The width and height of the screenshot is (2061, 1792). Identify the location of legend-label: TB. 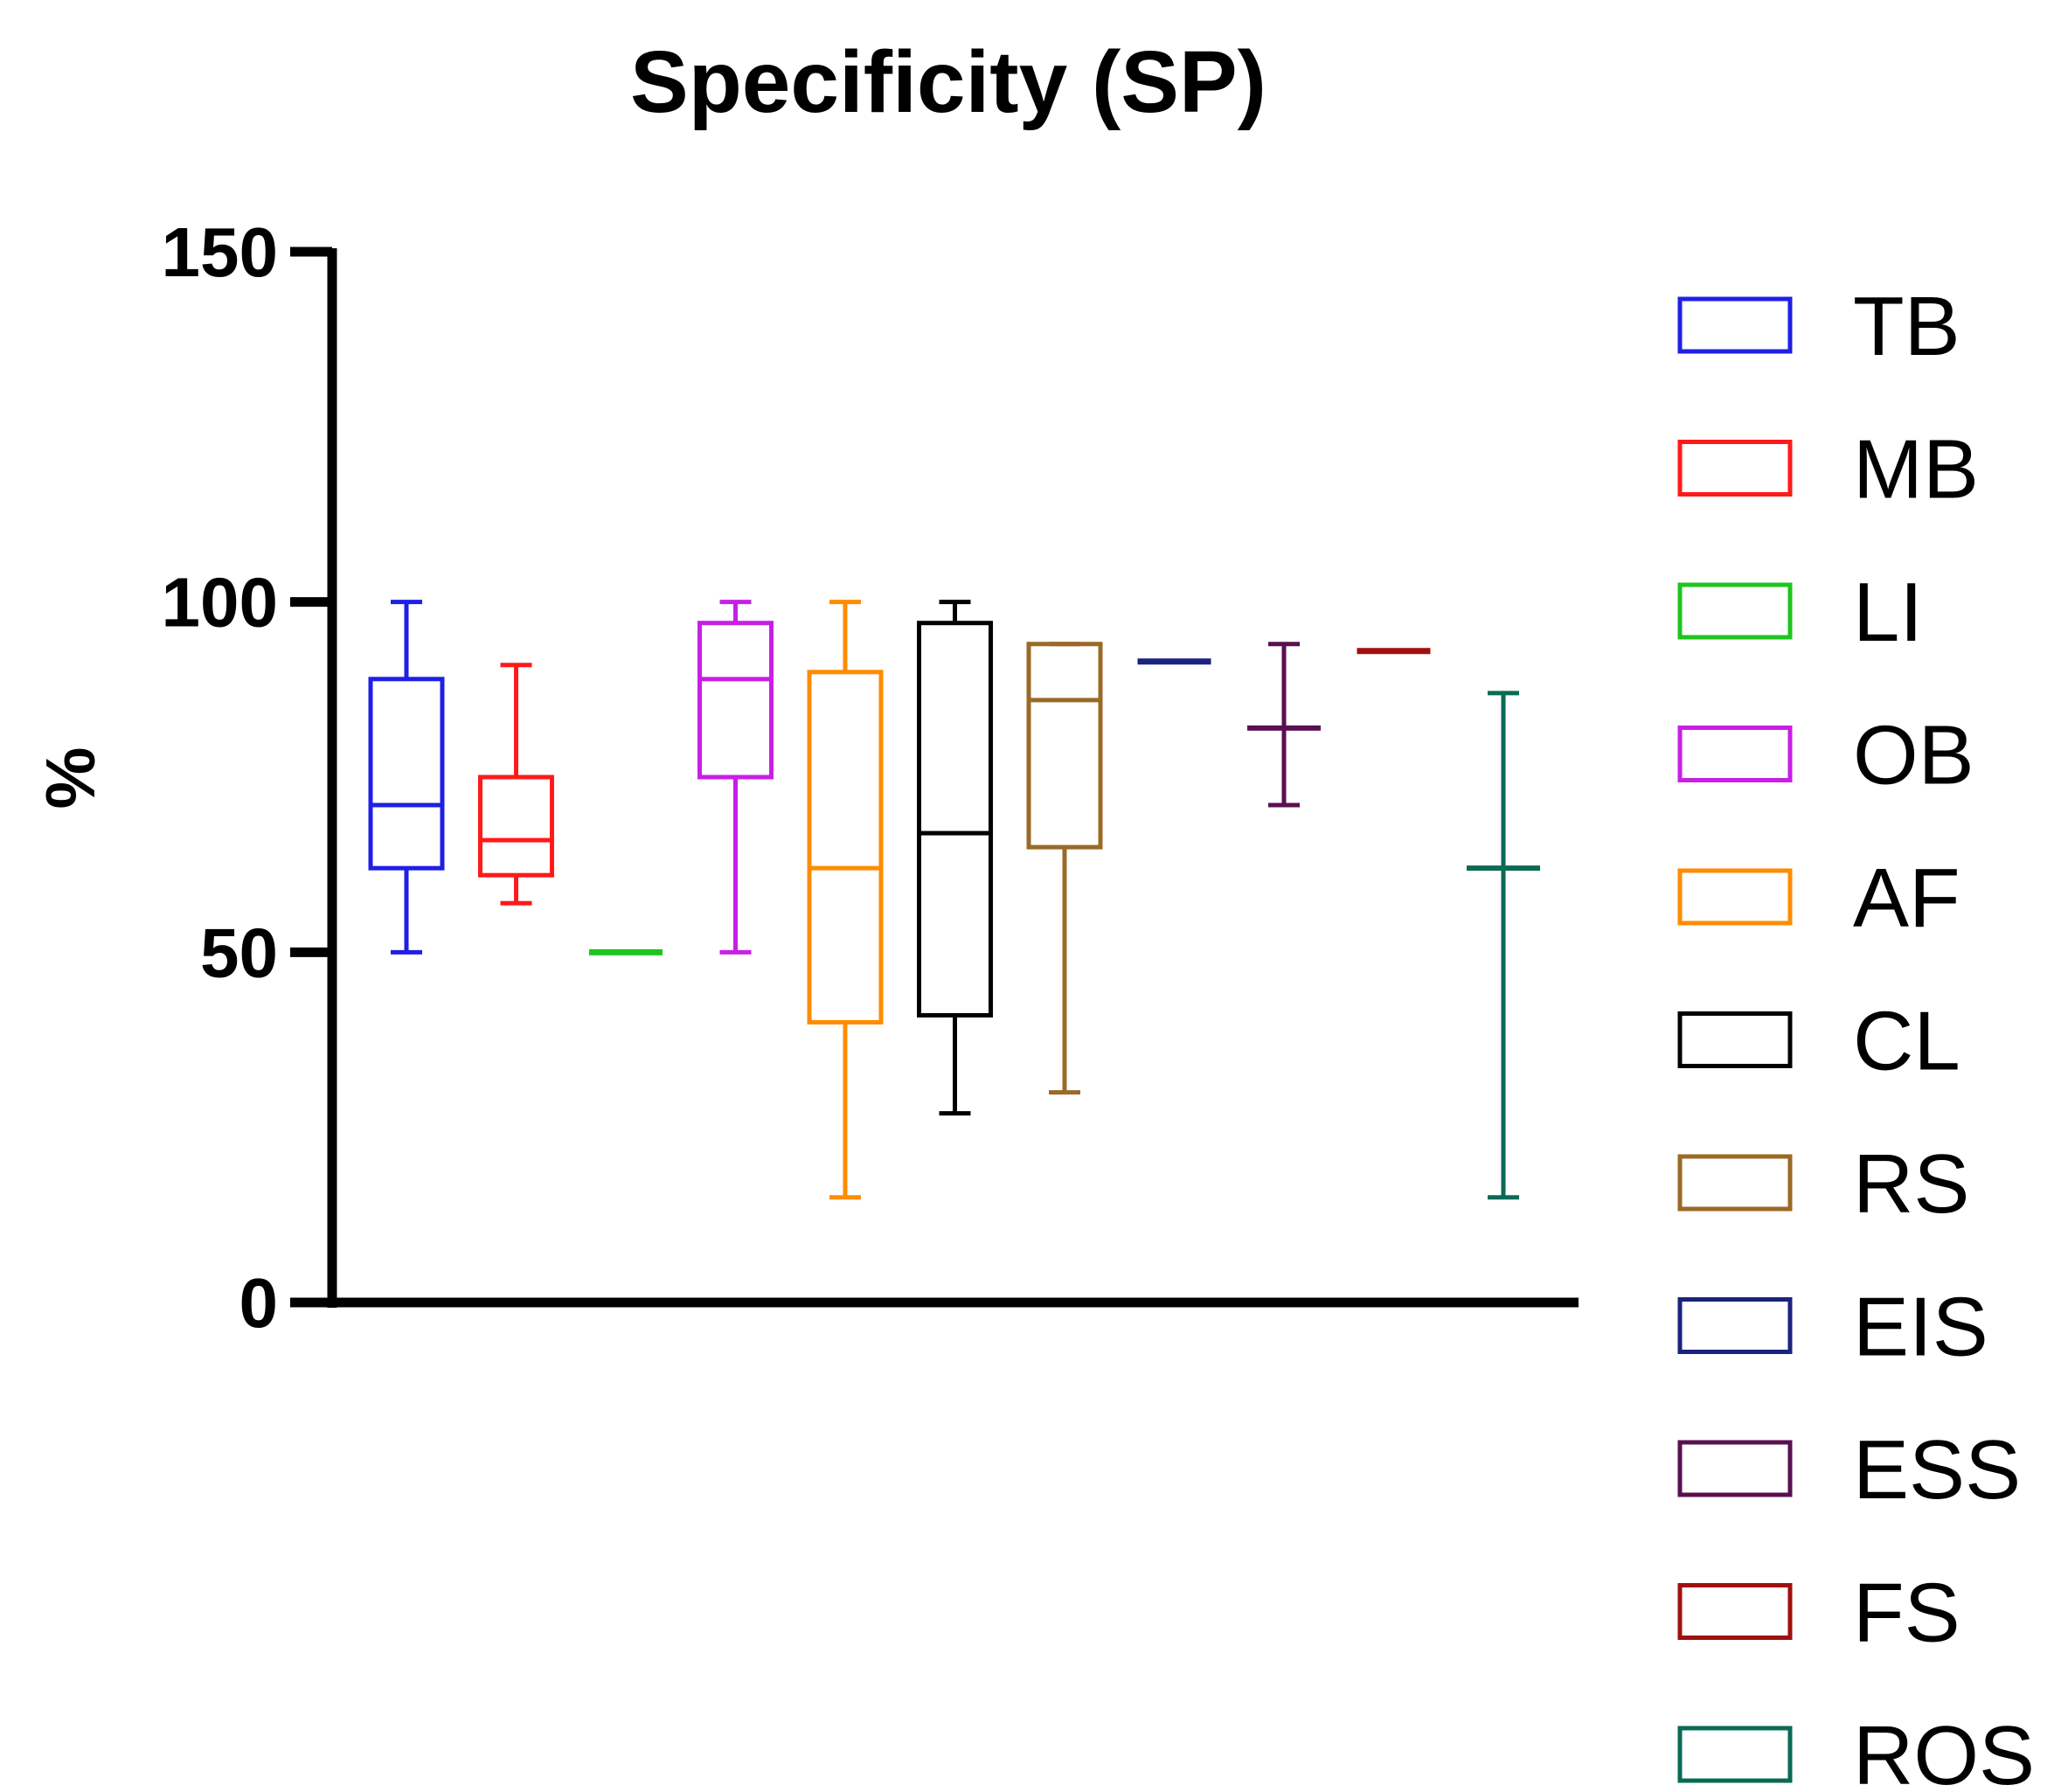
(1906, 326).